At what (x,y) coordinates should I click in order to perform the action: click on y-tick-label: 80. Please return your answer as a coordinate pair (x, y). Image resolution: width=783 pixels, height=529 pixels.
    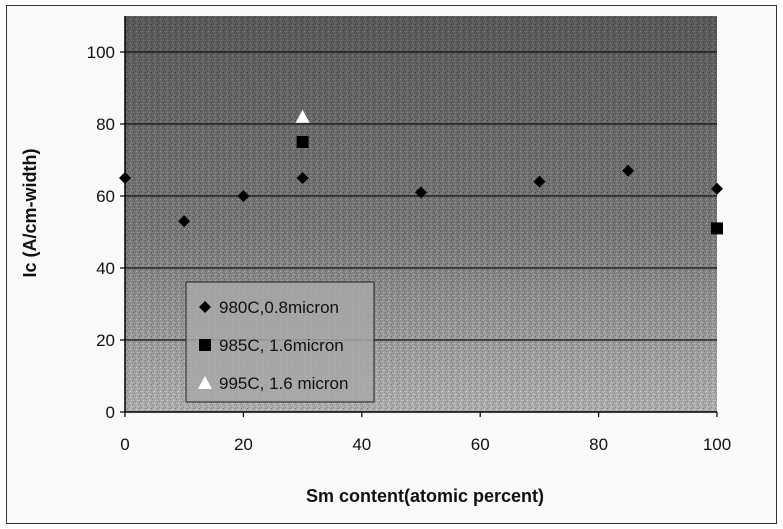
    Looking at the image, I should click on (105, 124).